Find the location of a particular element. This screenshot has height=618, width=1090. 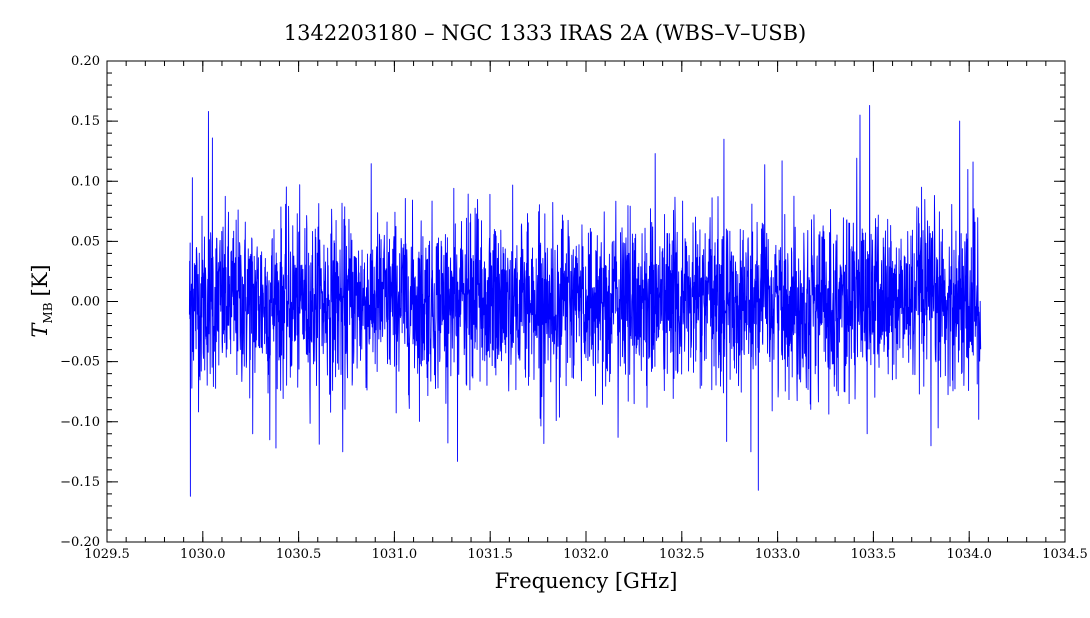

y-tick-label: 0.20 is located at coordinates (85, 61).